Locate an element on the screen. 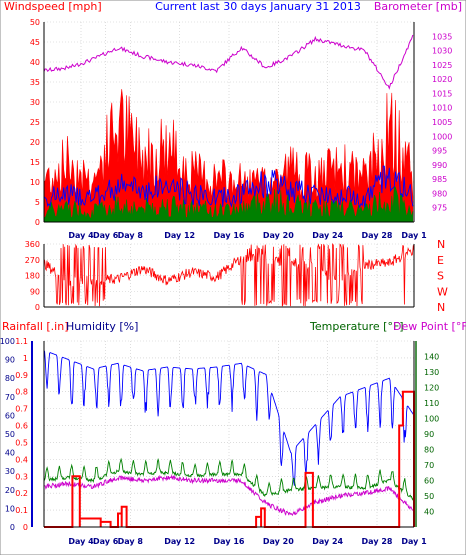  windspeed-average-line is located at coordinates (228, 187).